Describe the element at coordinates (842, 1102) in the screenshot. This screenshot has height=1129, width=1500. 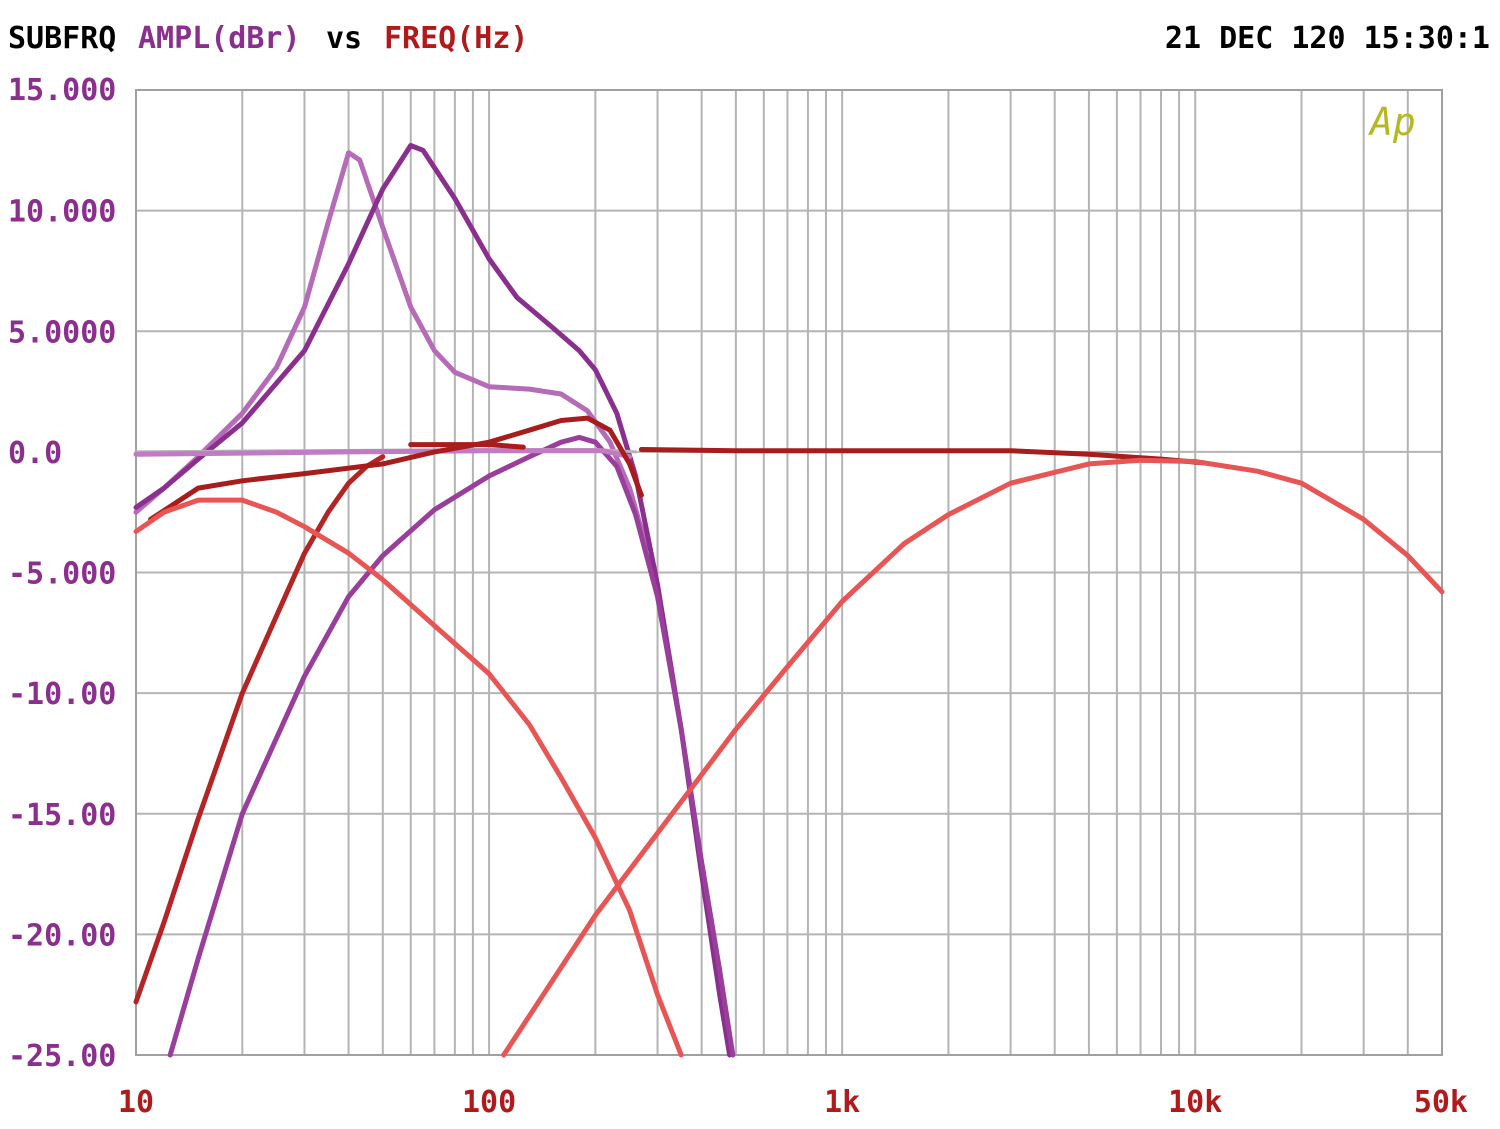
I see `x-tick-label: 1k` at that location.